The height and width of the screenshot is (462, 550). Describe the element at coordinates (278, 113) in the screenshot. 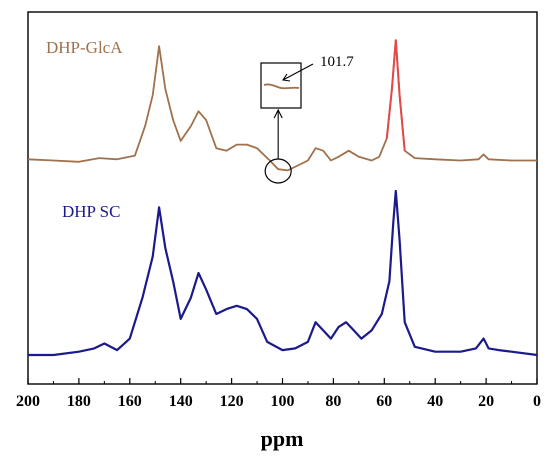

I see `annotation-arrow-head` at that location.